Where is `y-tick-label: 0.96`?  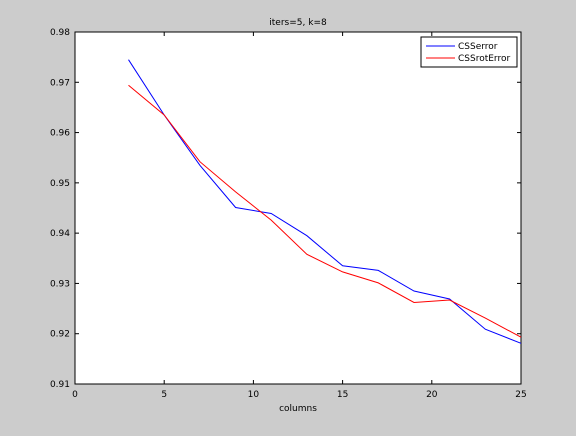
y-tick-label: 0.96 is located at coordinates (60, 134).